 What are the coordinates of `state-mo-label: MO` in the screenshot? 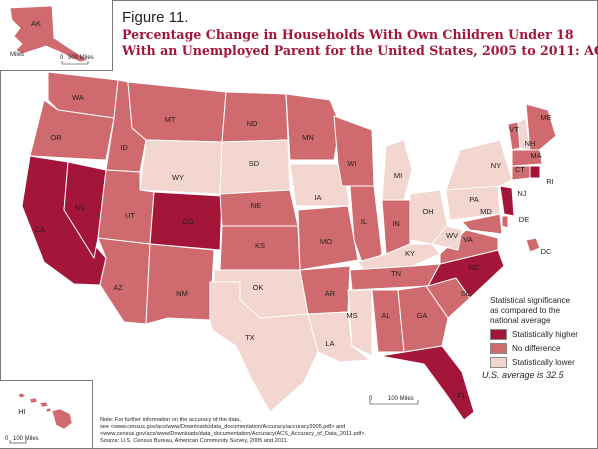 It's located at (326, 241).